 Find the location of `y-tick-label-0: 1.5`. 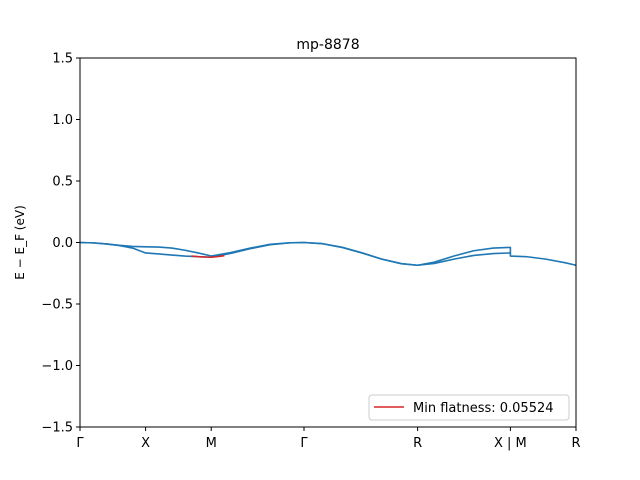

y-tick-label-0: 1.5 is located at coordinates (62, 59).